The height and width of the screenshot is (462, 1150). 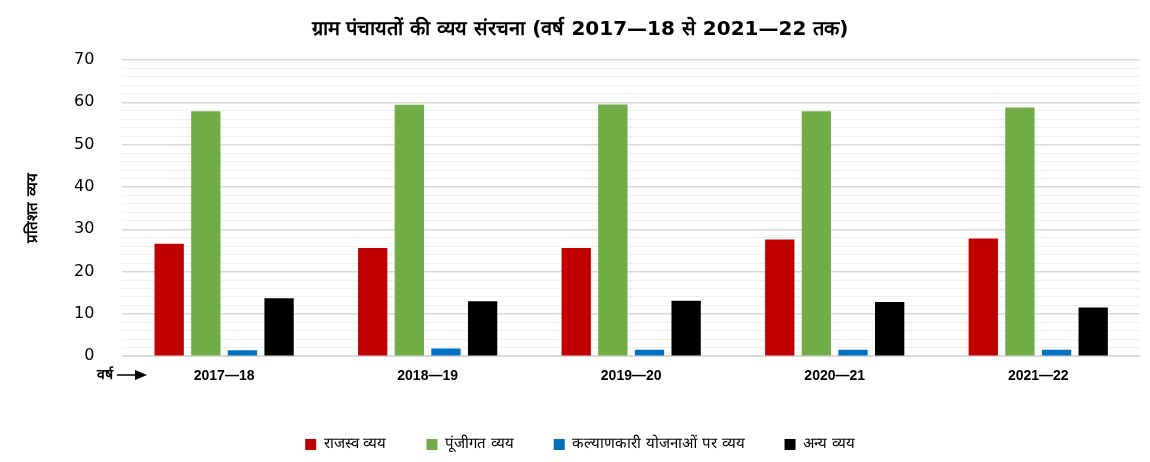 What do you see at coordinates (84, 313) in the screenshot?
I see `y-tick-label: 10` at bounding box center [84, 313].